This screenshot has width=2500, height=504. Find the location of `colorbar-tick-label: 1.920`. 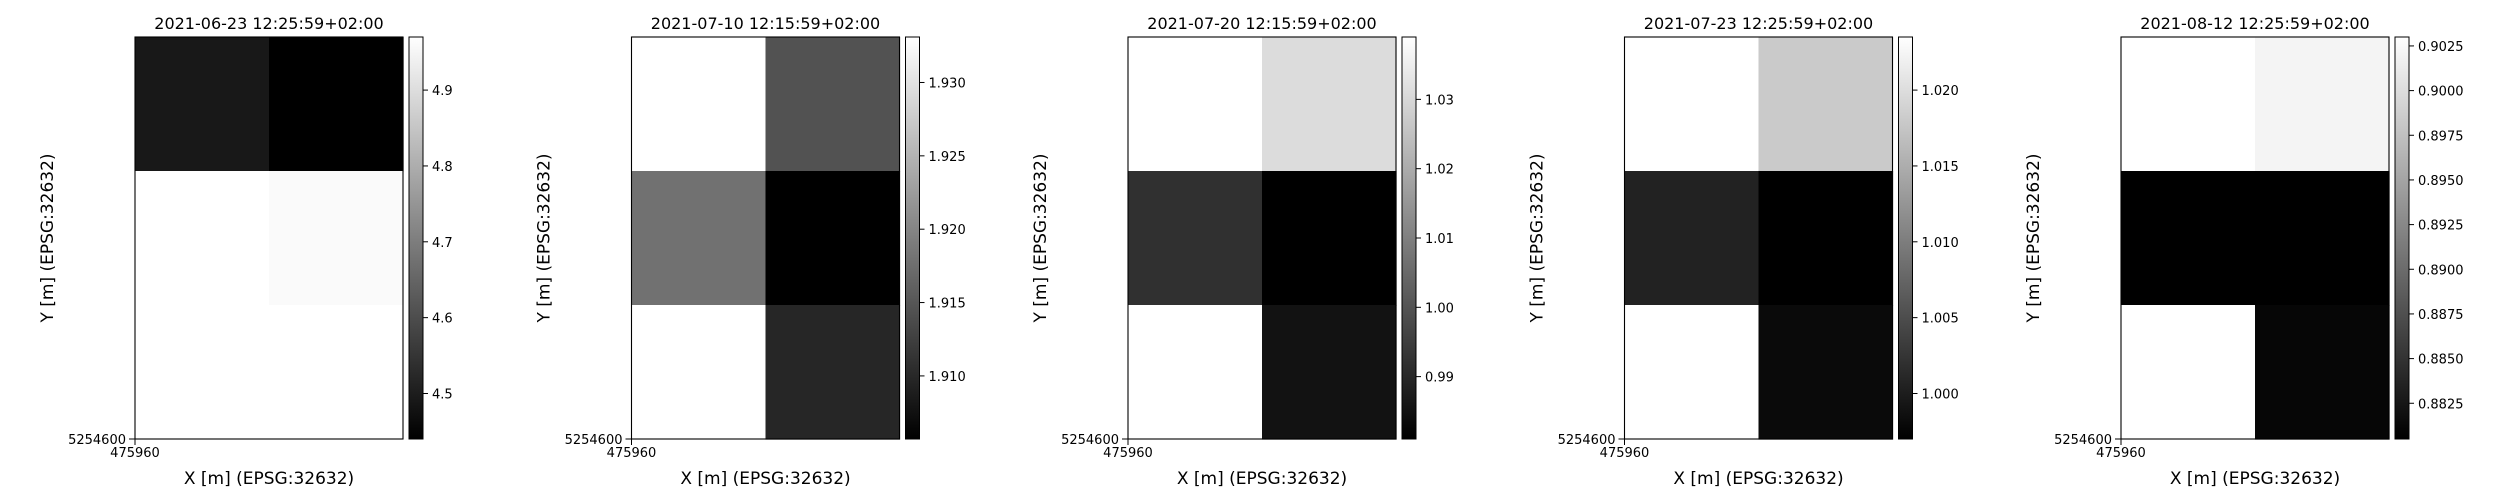

colorbar-tick-label: 1.920 is located at coordinates (947, 230).